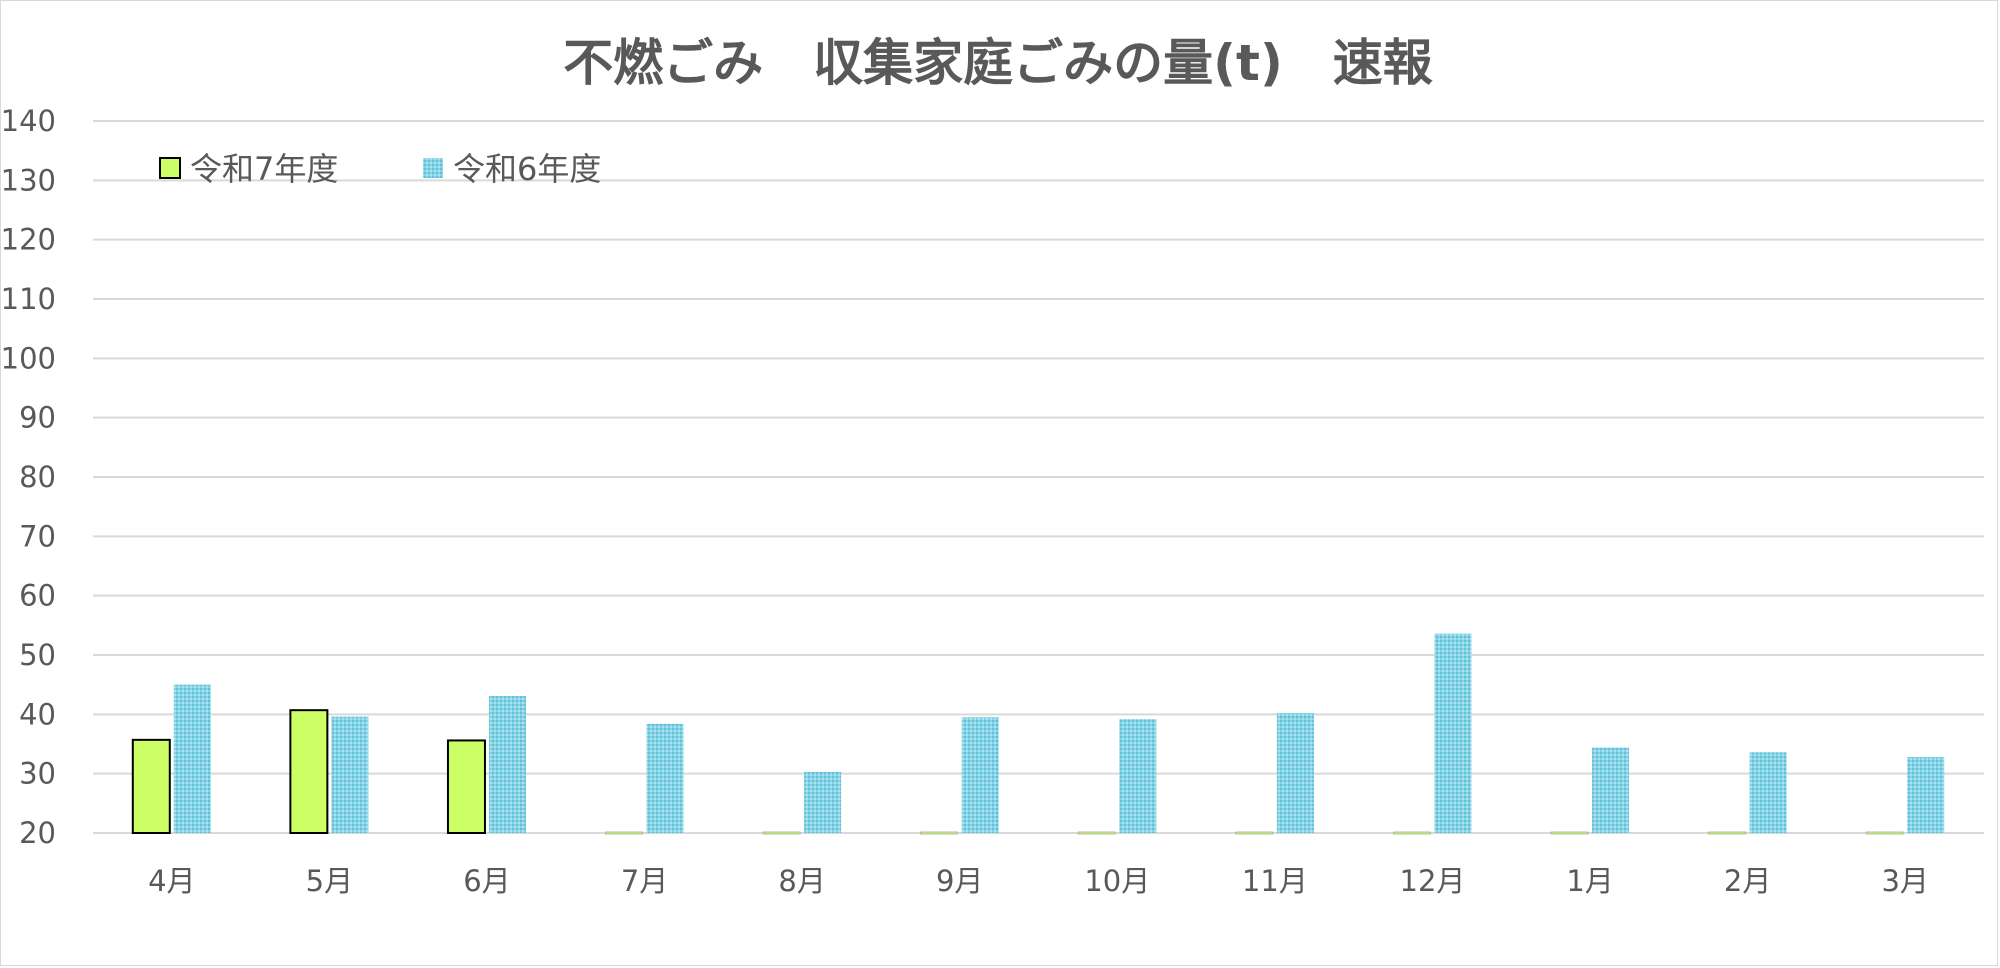  Describe the element at coordinates (37, 477) in the screenshot. I see `y-tick-label: 80` at that location.